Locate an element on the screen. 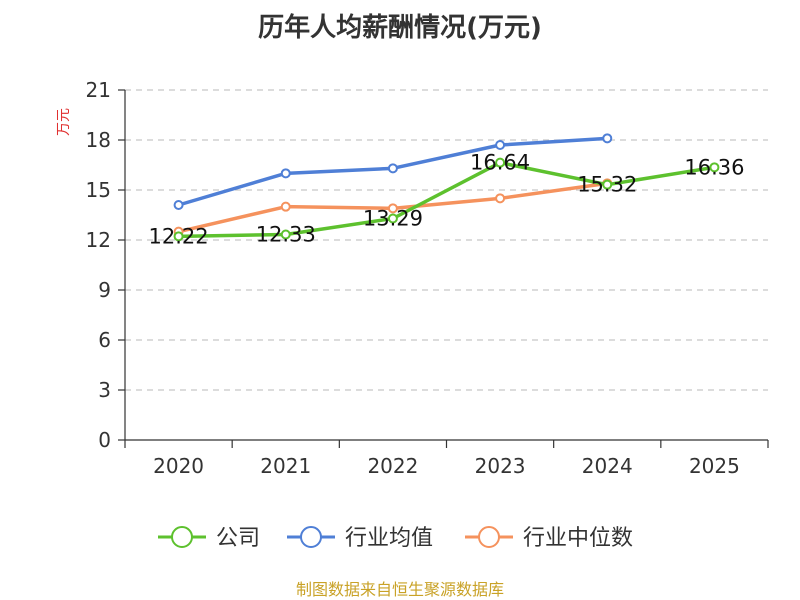  series-0-point-2024 is located at coordinates (607, 184).